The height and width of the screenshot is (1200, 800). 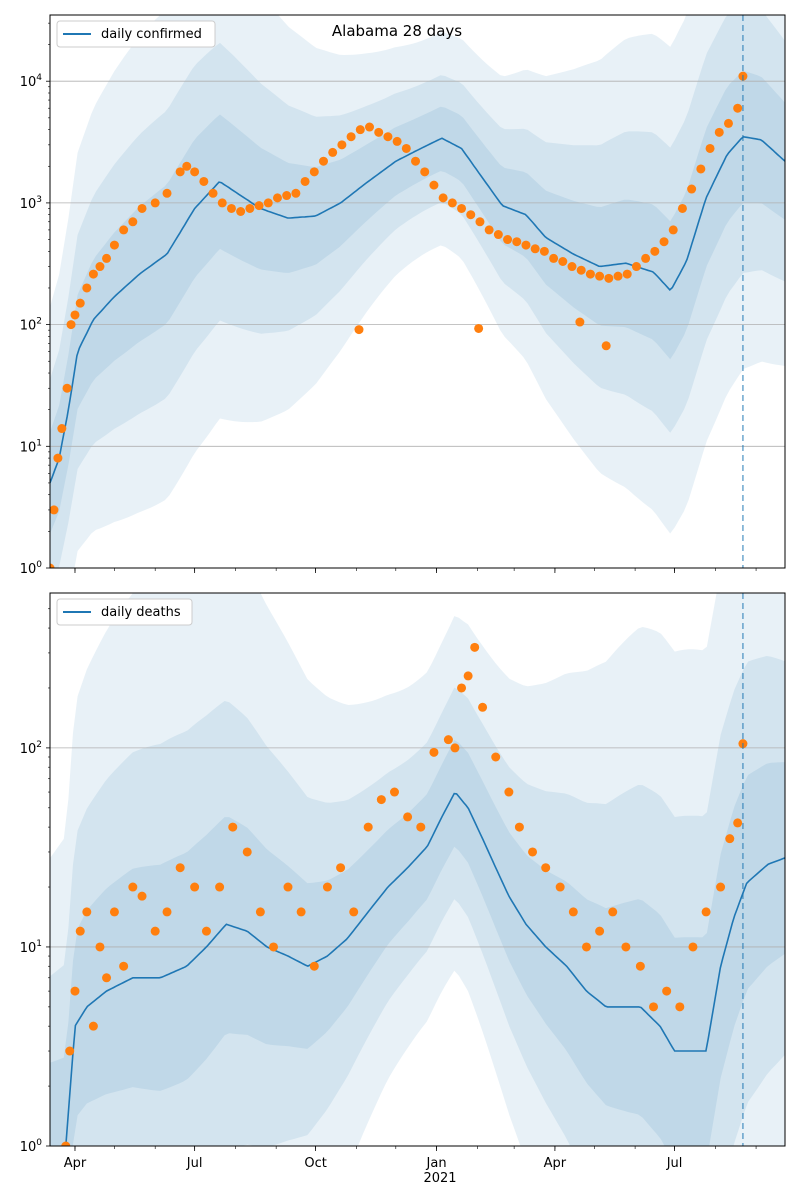 I want to click on legend-label: daily deaths, so click(x=141, y=612).